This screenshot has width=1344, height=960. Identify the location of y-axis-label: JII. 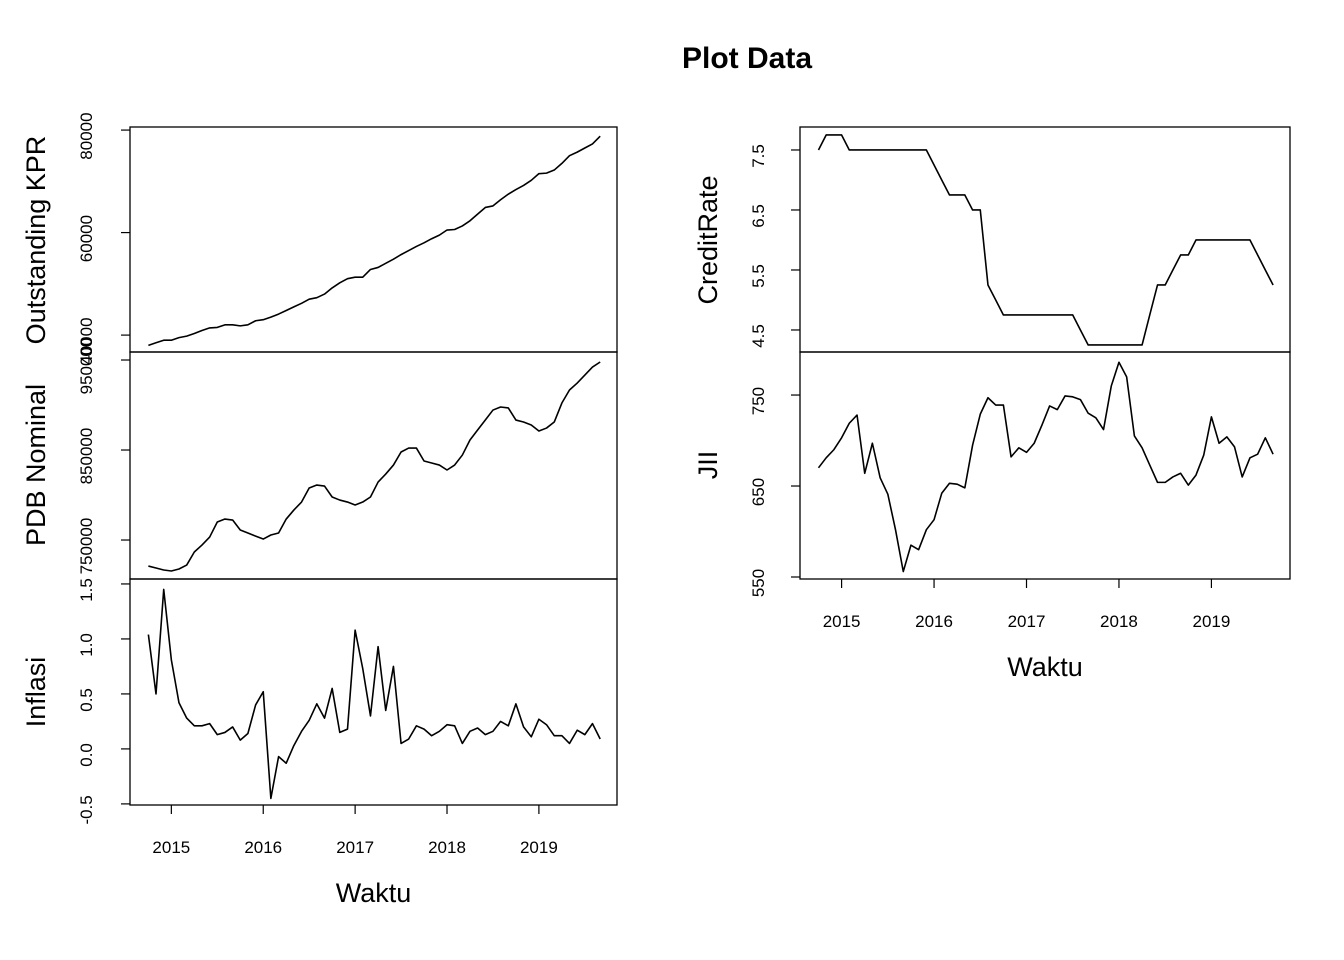
(708, 465).